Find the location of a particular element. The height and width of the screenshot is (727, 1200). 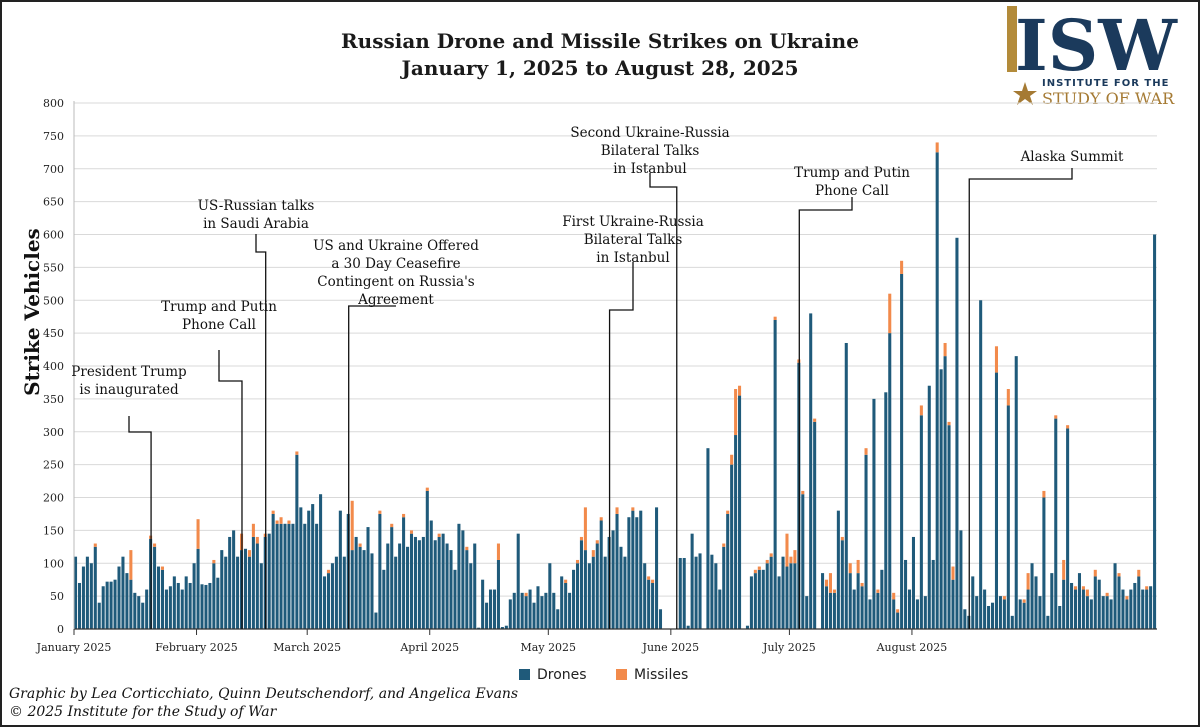

y-tick-label: 500 is located at coordinates (53, 300).